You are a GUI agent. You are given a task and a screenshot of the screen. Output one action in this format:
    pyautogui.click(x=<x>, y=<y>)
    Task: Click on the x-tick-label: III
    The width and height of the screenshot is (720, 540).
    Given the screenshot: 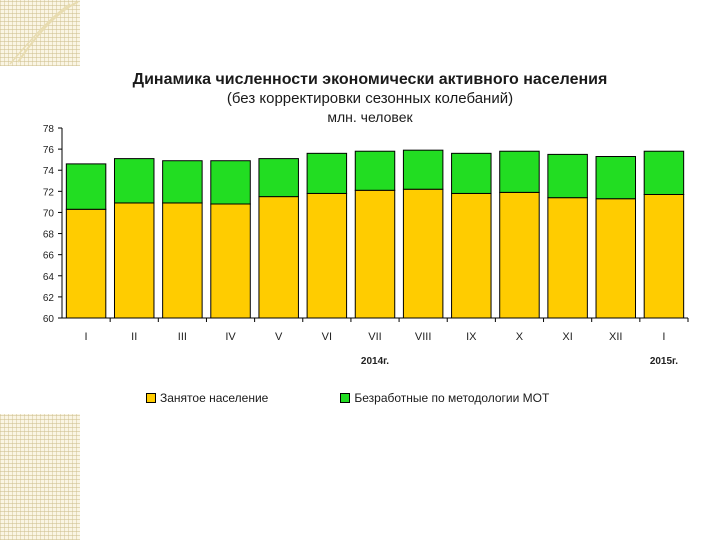 What is the action you would take?
    pyautogui.click(x=182, y=337)
    